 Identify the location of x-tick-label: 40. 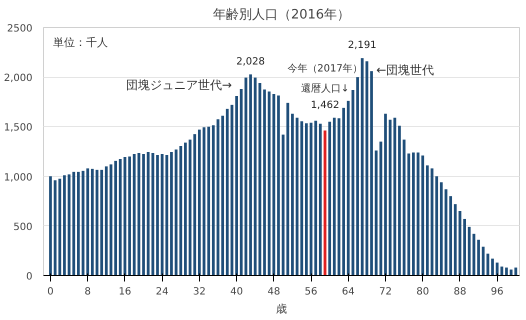
(236, 292).